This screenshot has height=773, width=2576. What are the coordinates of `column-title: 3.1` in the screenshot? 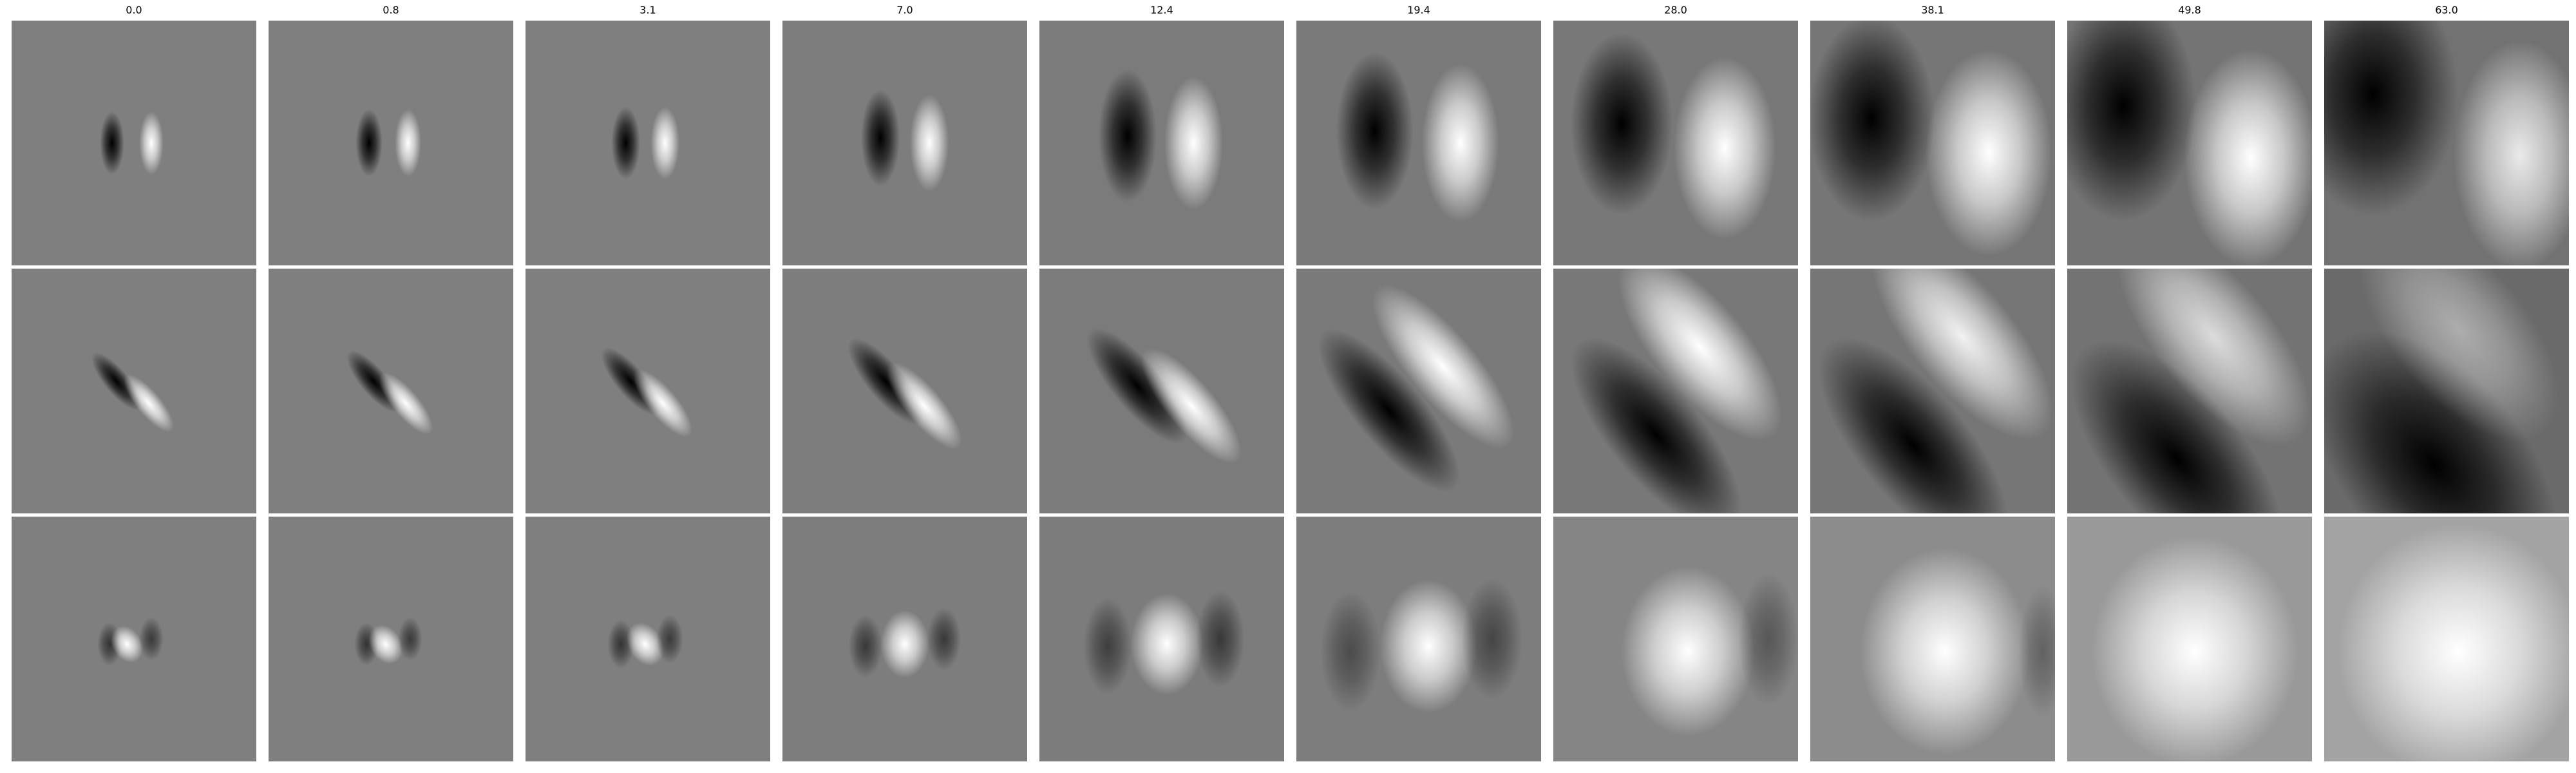 It's located at (647, 10).